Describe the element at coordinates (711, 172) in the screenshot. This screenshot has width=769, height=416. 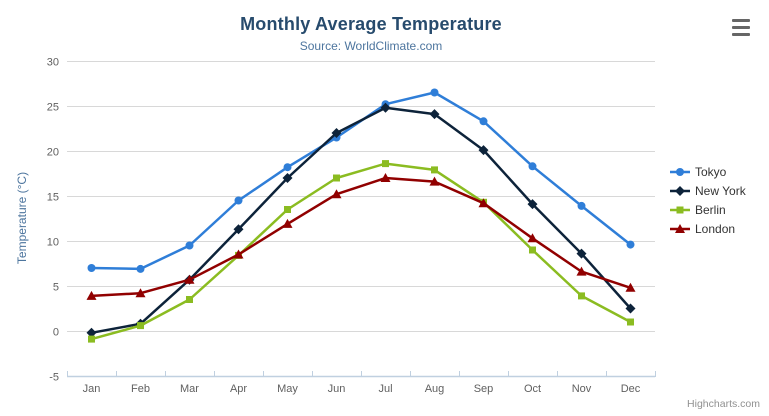
I see `legend-label: Tokyo` at that location.